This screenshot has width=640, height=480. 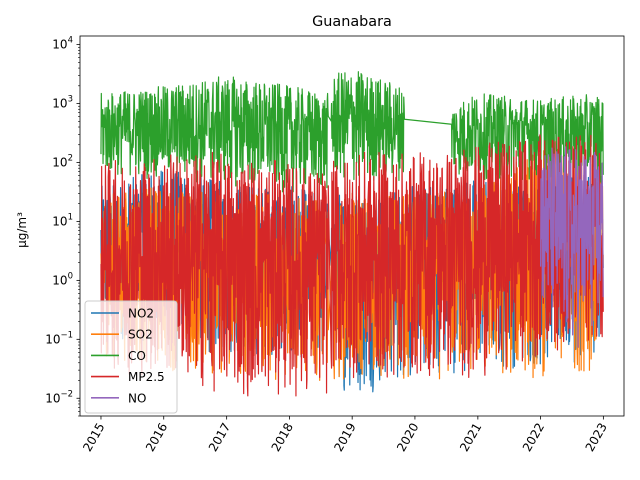 I want to click on legend: NO2 SO2 CO MP2.5 NO, so click(x=131, y=357).